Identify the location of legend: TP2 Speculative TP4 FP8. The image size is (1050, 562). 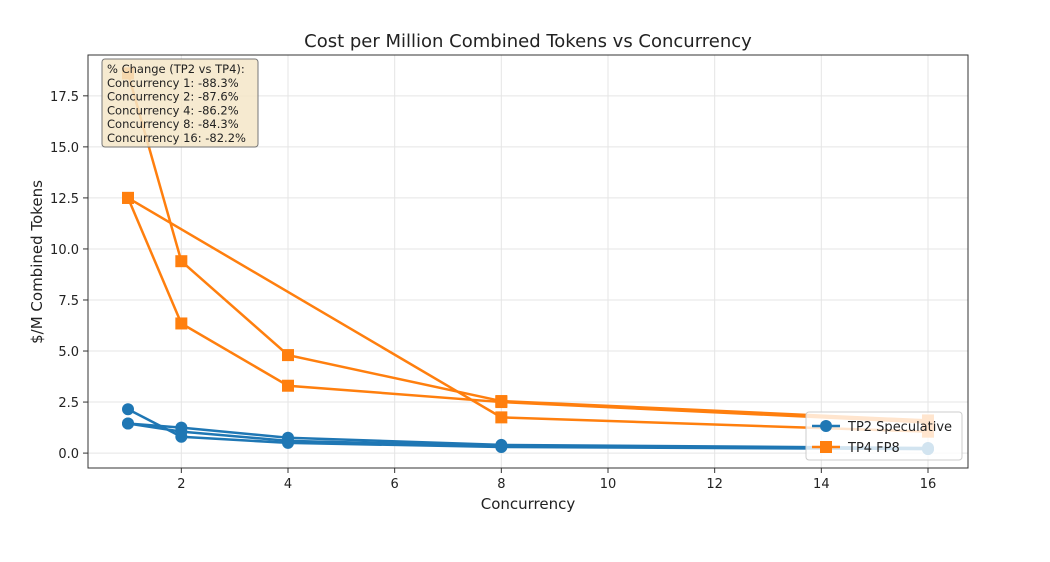
(884, 436).